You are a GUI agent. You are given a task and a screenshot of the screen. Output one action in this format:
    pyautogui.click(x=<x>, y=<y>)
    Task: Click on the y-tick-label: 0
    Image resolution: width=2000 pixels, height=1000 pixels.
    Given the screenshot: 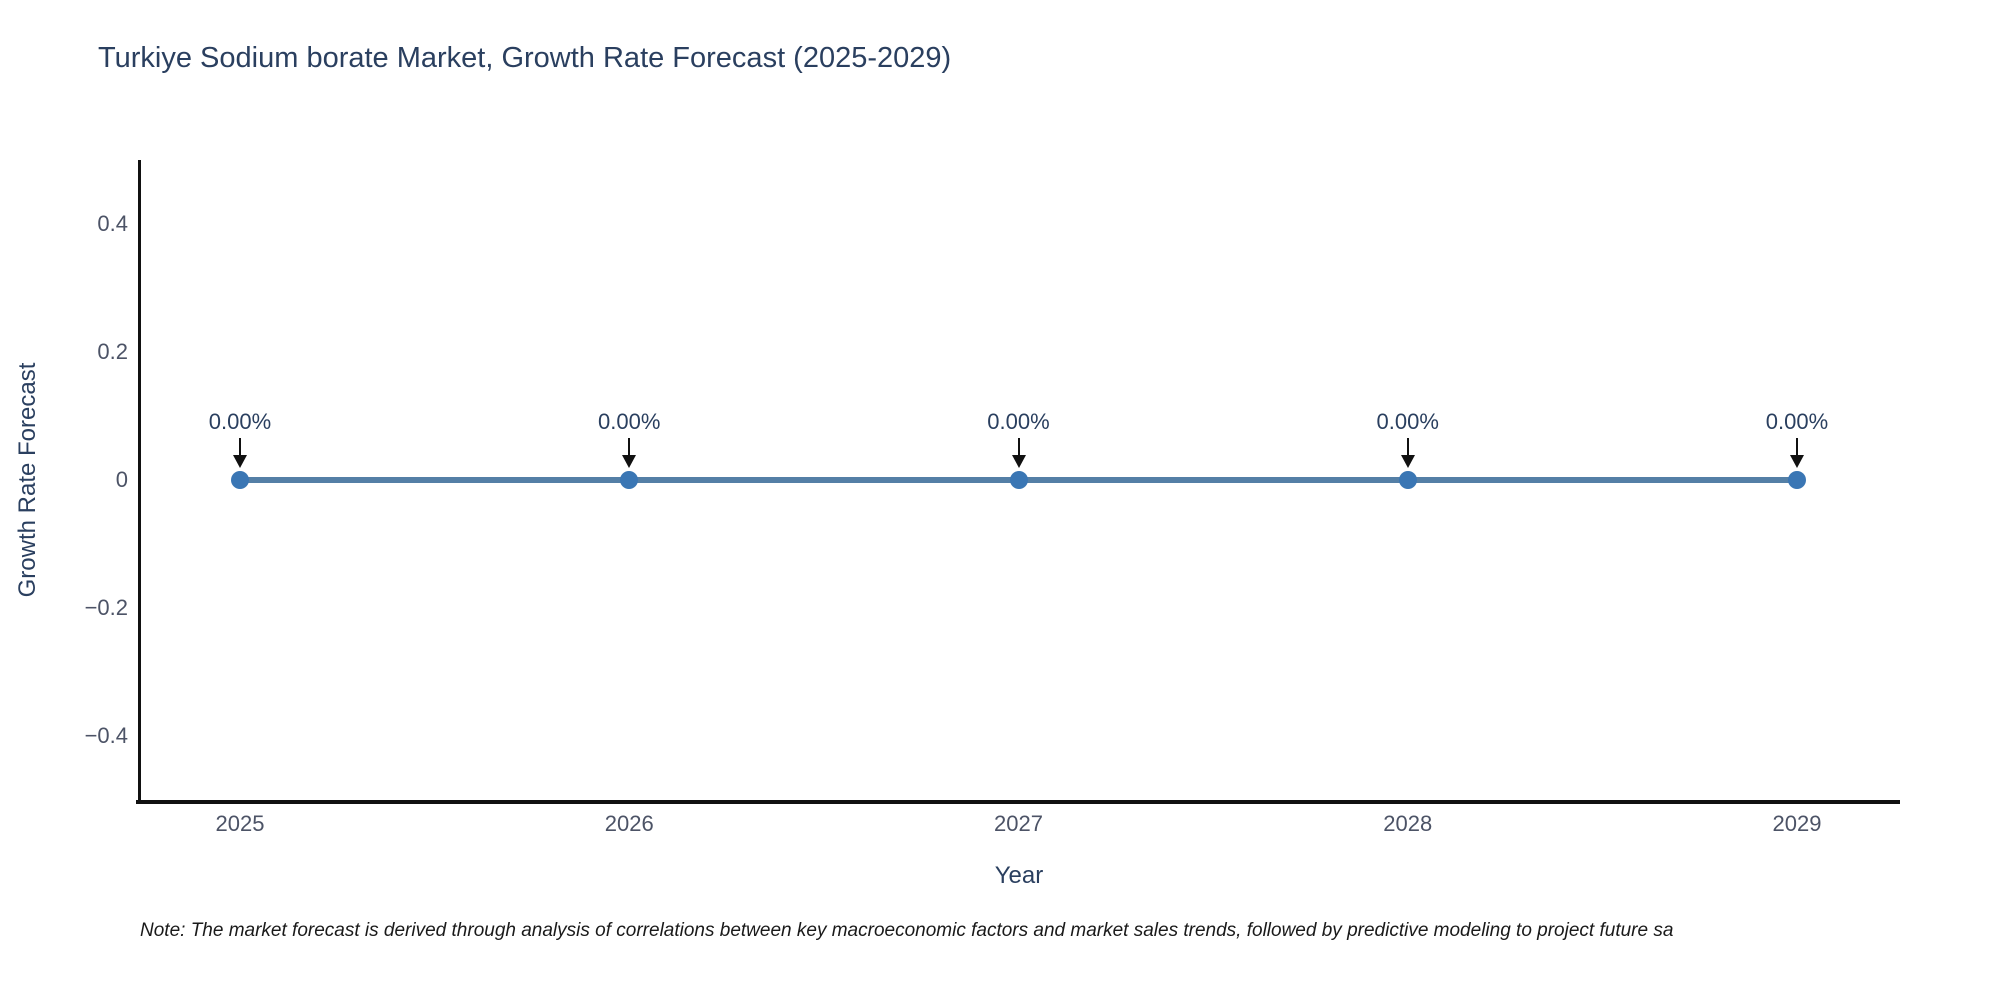 What is the action you would take?
    pyautogui.click(x=121, y=479)
    